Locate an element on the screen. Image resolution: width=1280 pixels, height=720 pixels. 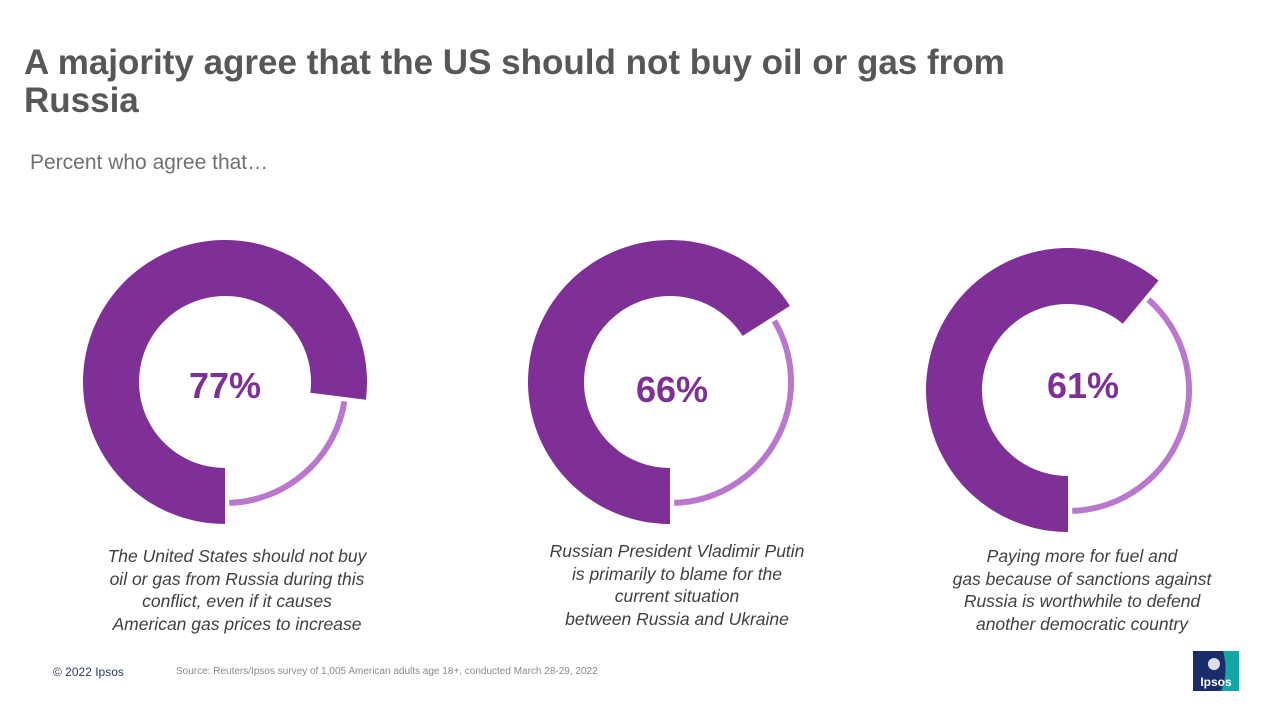
caption-line: Russia is worthwhile to defend is located at coordinates (1082, 601).